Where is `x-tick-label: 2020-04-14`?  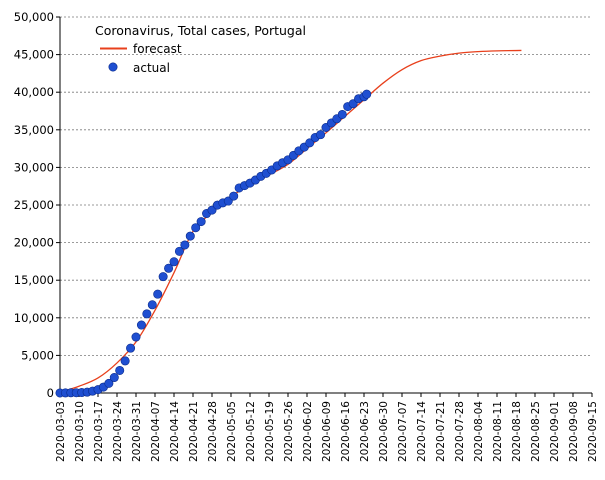
x-tick-label: 2020-04-14 is located at coordinates (175, 431).